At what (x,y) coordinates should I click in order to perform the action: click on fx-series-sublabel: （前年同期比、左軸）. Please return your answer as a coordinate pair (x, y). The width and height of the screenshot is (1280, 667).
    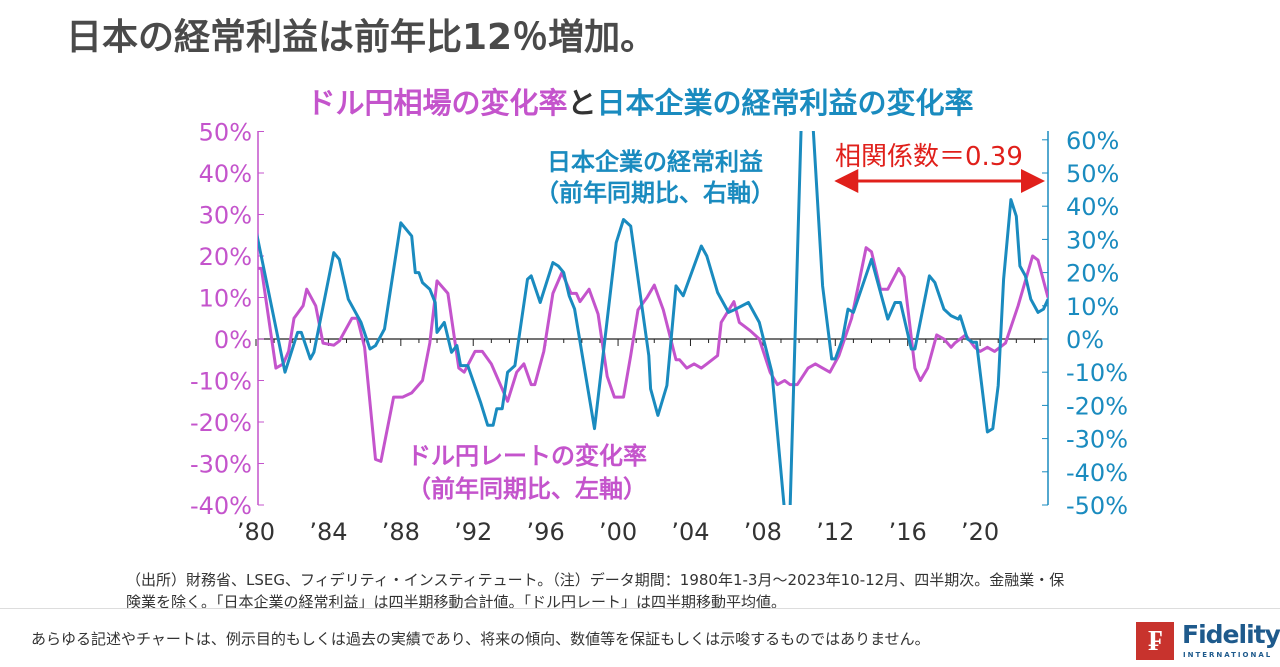
    Looking at the image, I should click on (527, 489).